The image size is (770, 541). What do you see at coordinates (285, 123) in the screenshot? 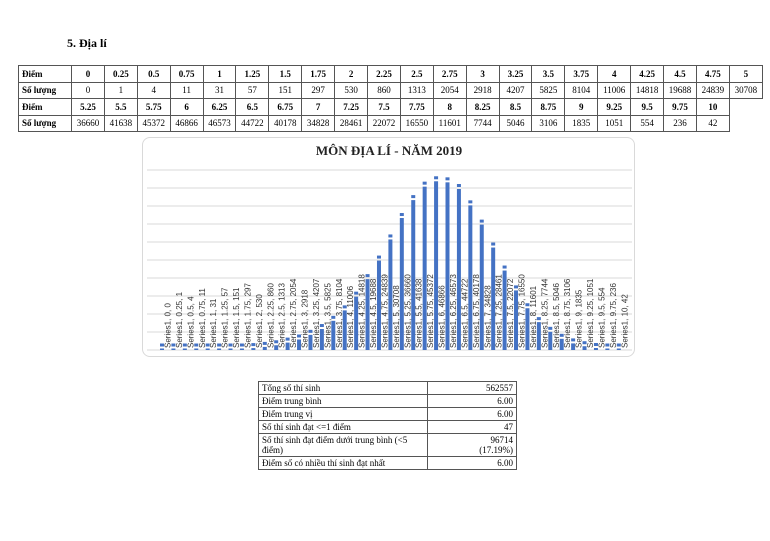
I see `count-cell: 40178` at bounding box center [285, 123].